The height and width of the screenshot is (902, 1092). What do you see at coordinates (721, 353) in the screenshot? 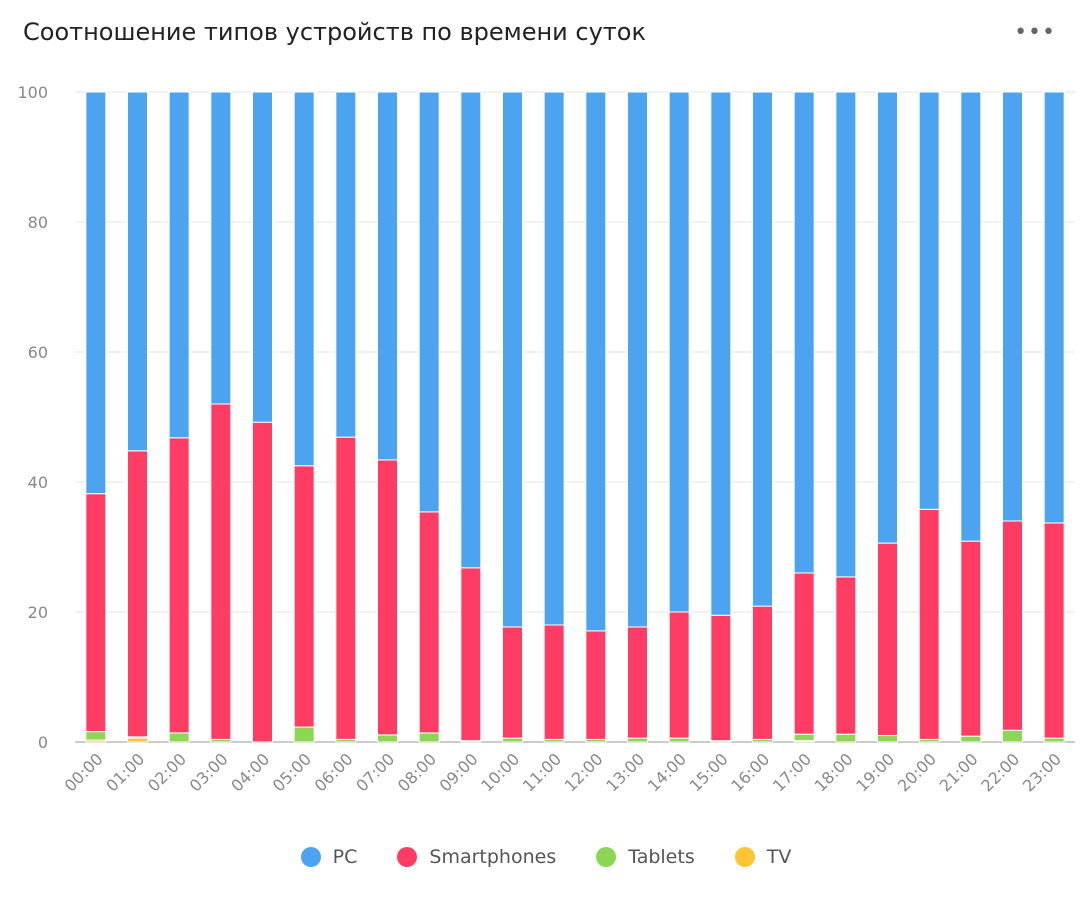
I see `bar-pc-15:00` at bounding box center [721, 353].